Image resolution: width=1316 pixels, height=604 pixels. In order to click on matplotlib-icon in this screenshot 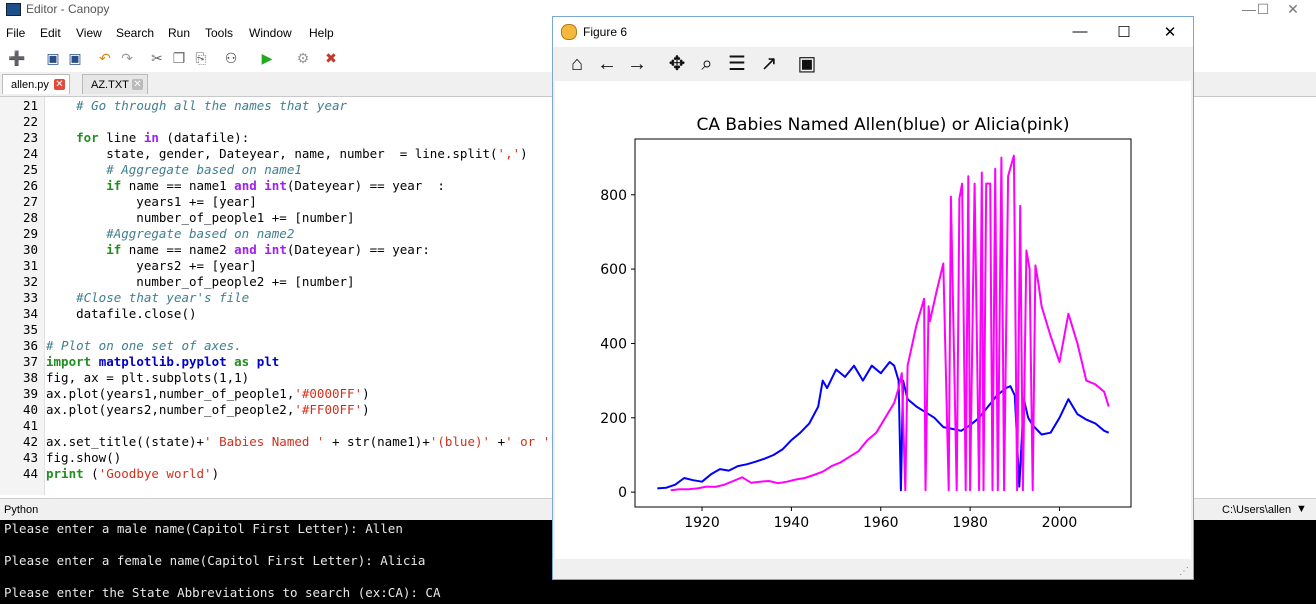, I will do `click(569, 32)`.